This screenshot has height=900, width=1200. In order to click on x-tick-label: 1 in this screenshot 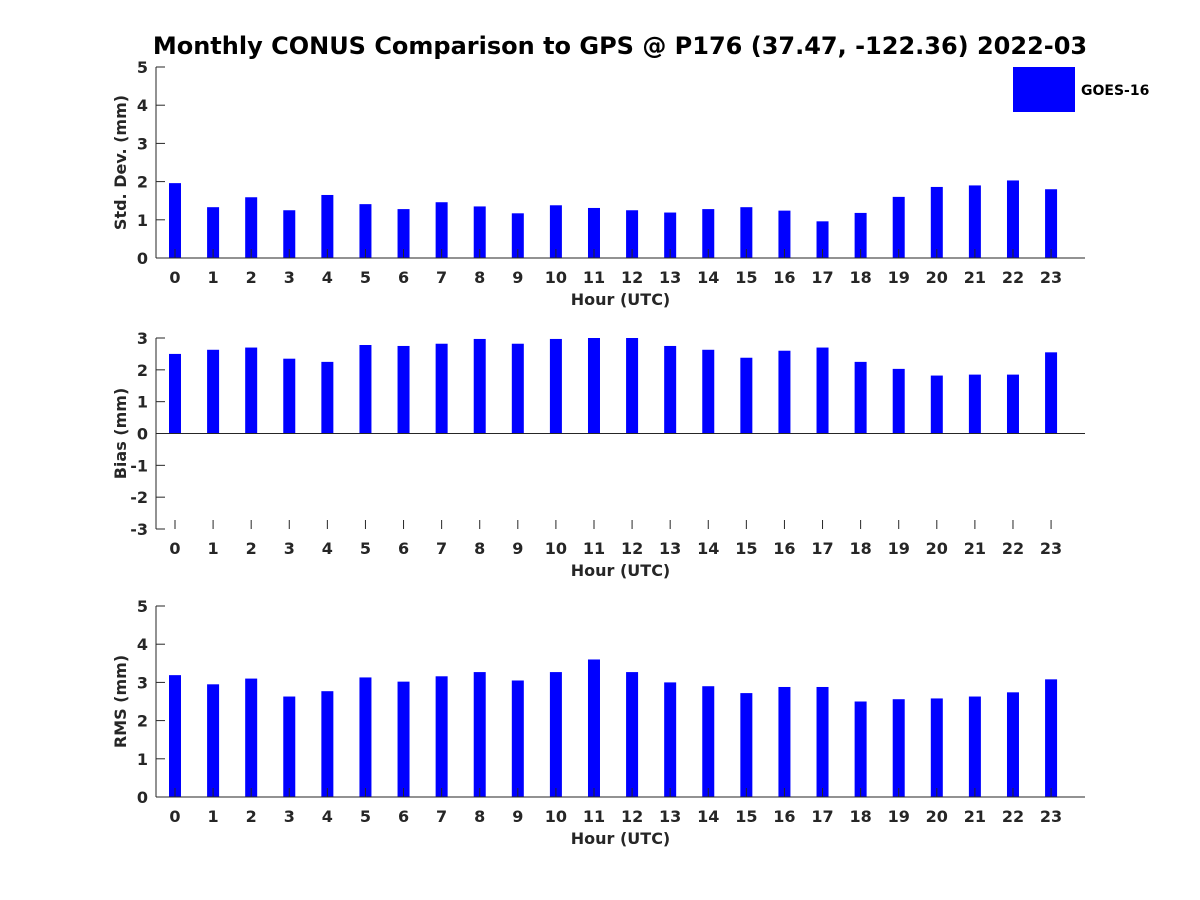, I will do `click(213, 548)`.